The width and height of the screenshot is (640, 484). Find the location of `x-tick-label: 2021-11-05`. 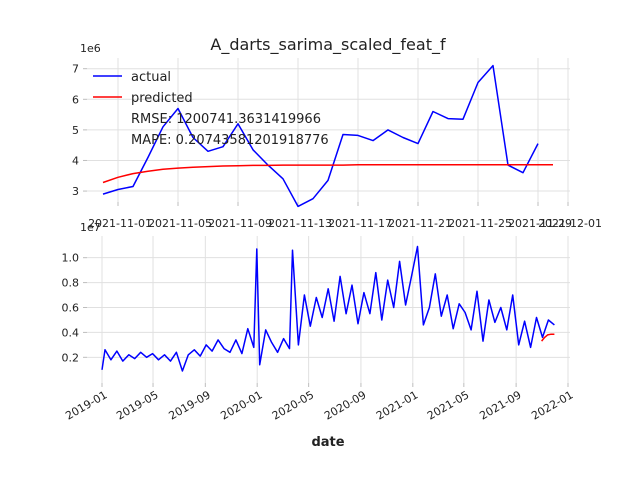

x-tick-label: 2021-11-05 is located at coordinates (180, 223).